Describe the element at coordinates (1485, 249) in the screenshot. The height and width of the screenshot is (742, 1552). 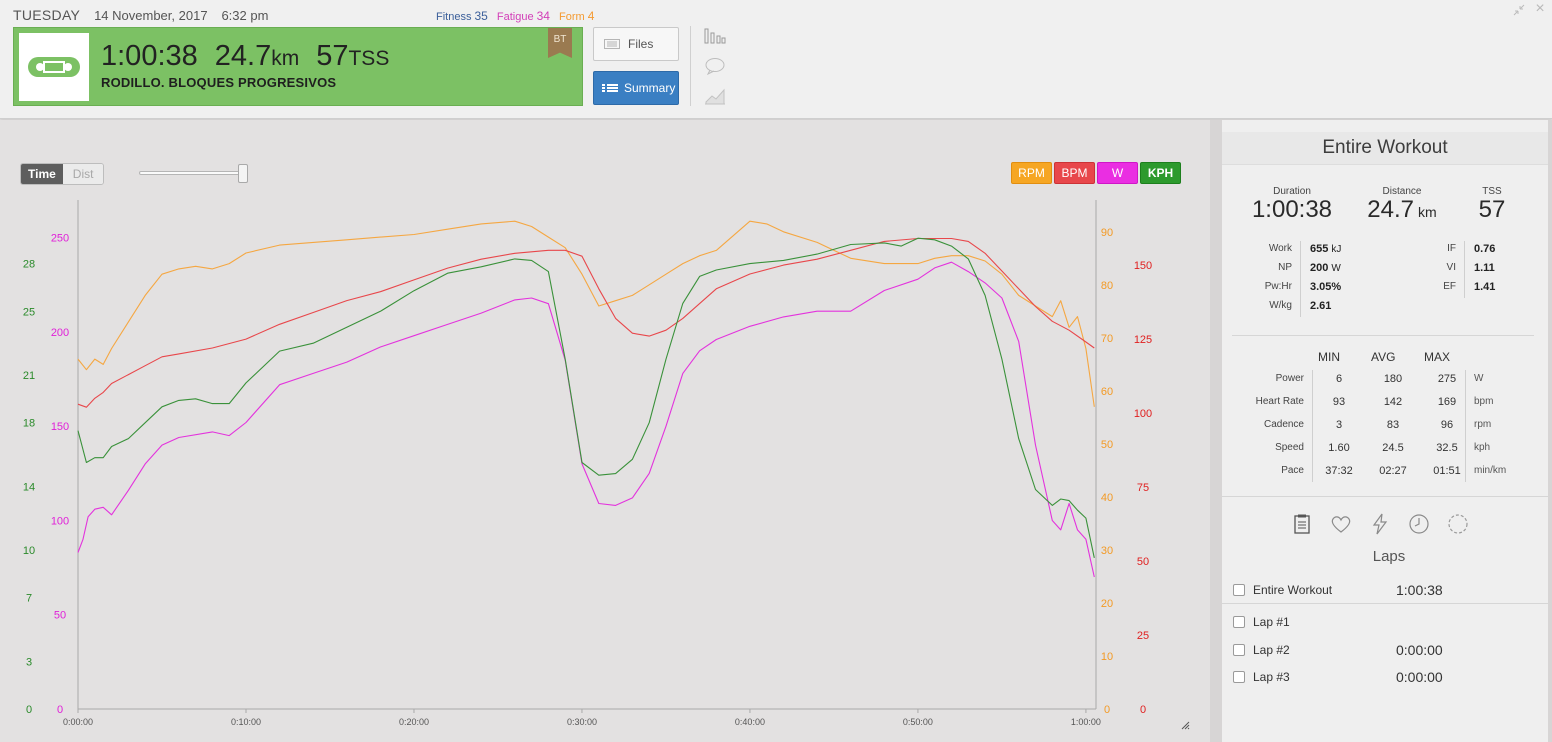
I see `metric-if-value: 0.76` at that location.